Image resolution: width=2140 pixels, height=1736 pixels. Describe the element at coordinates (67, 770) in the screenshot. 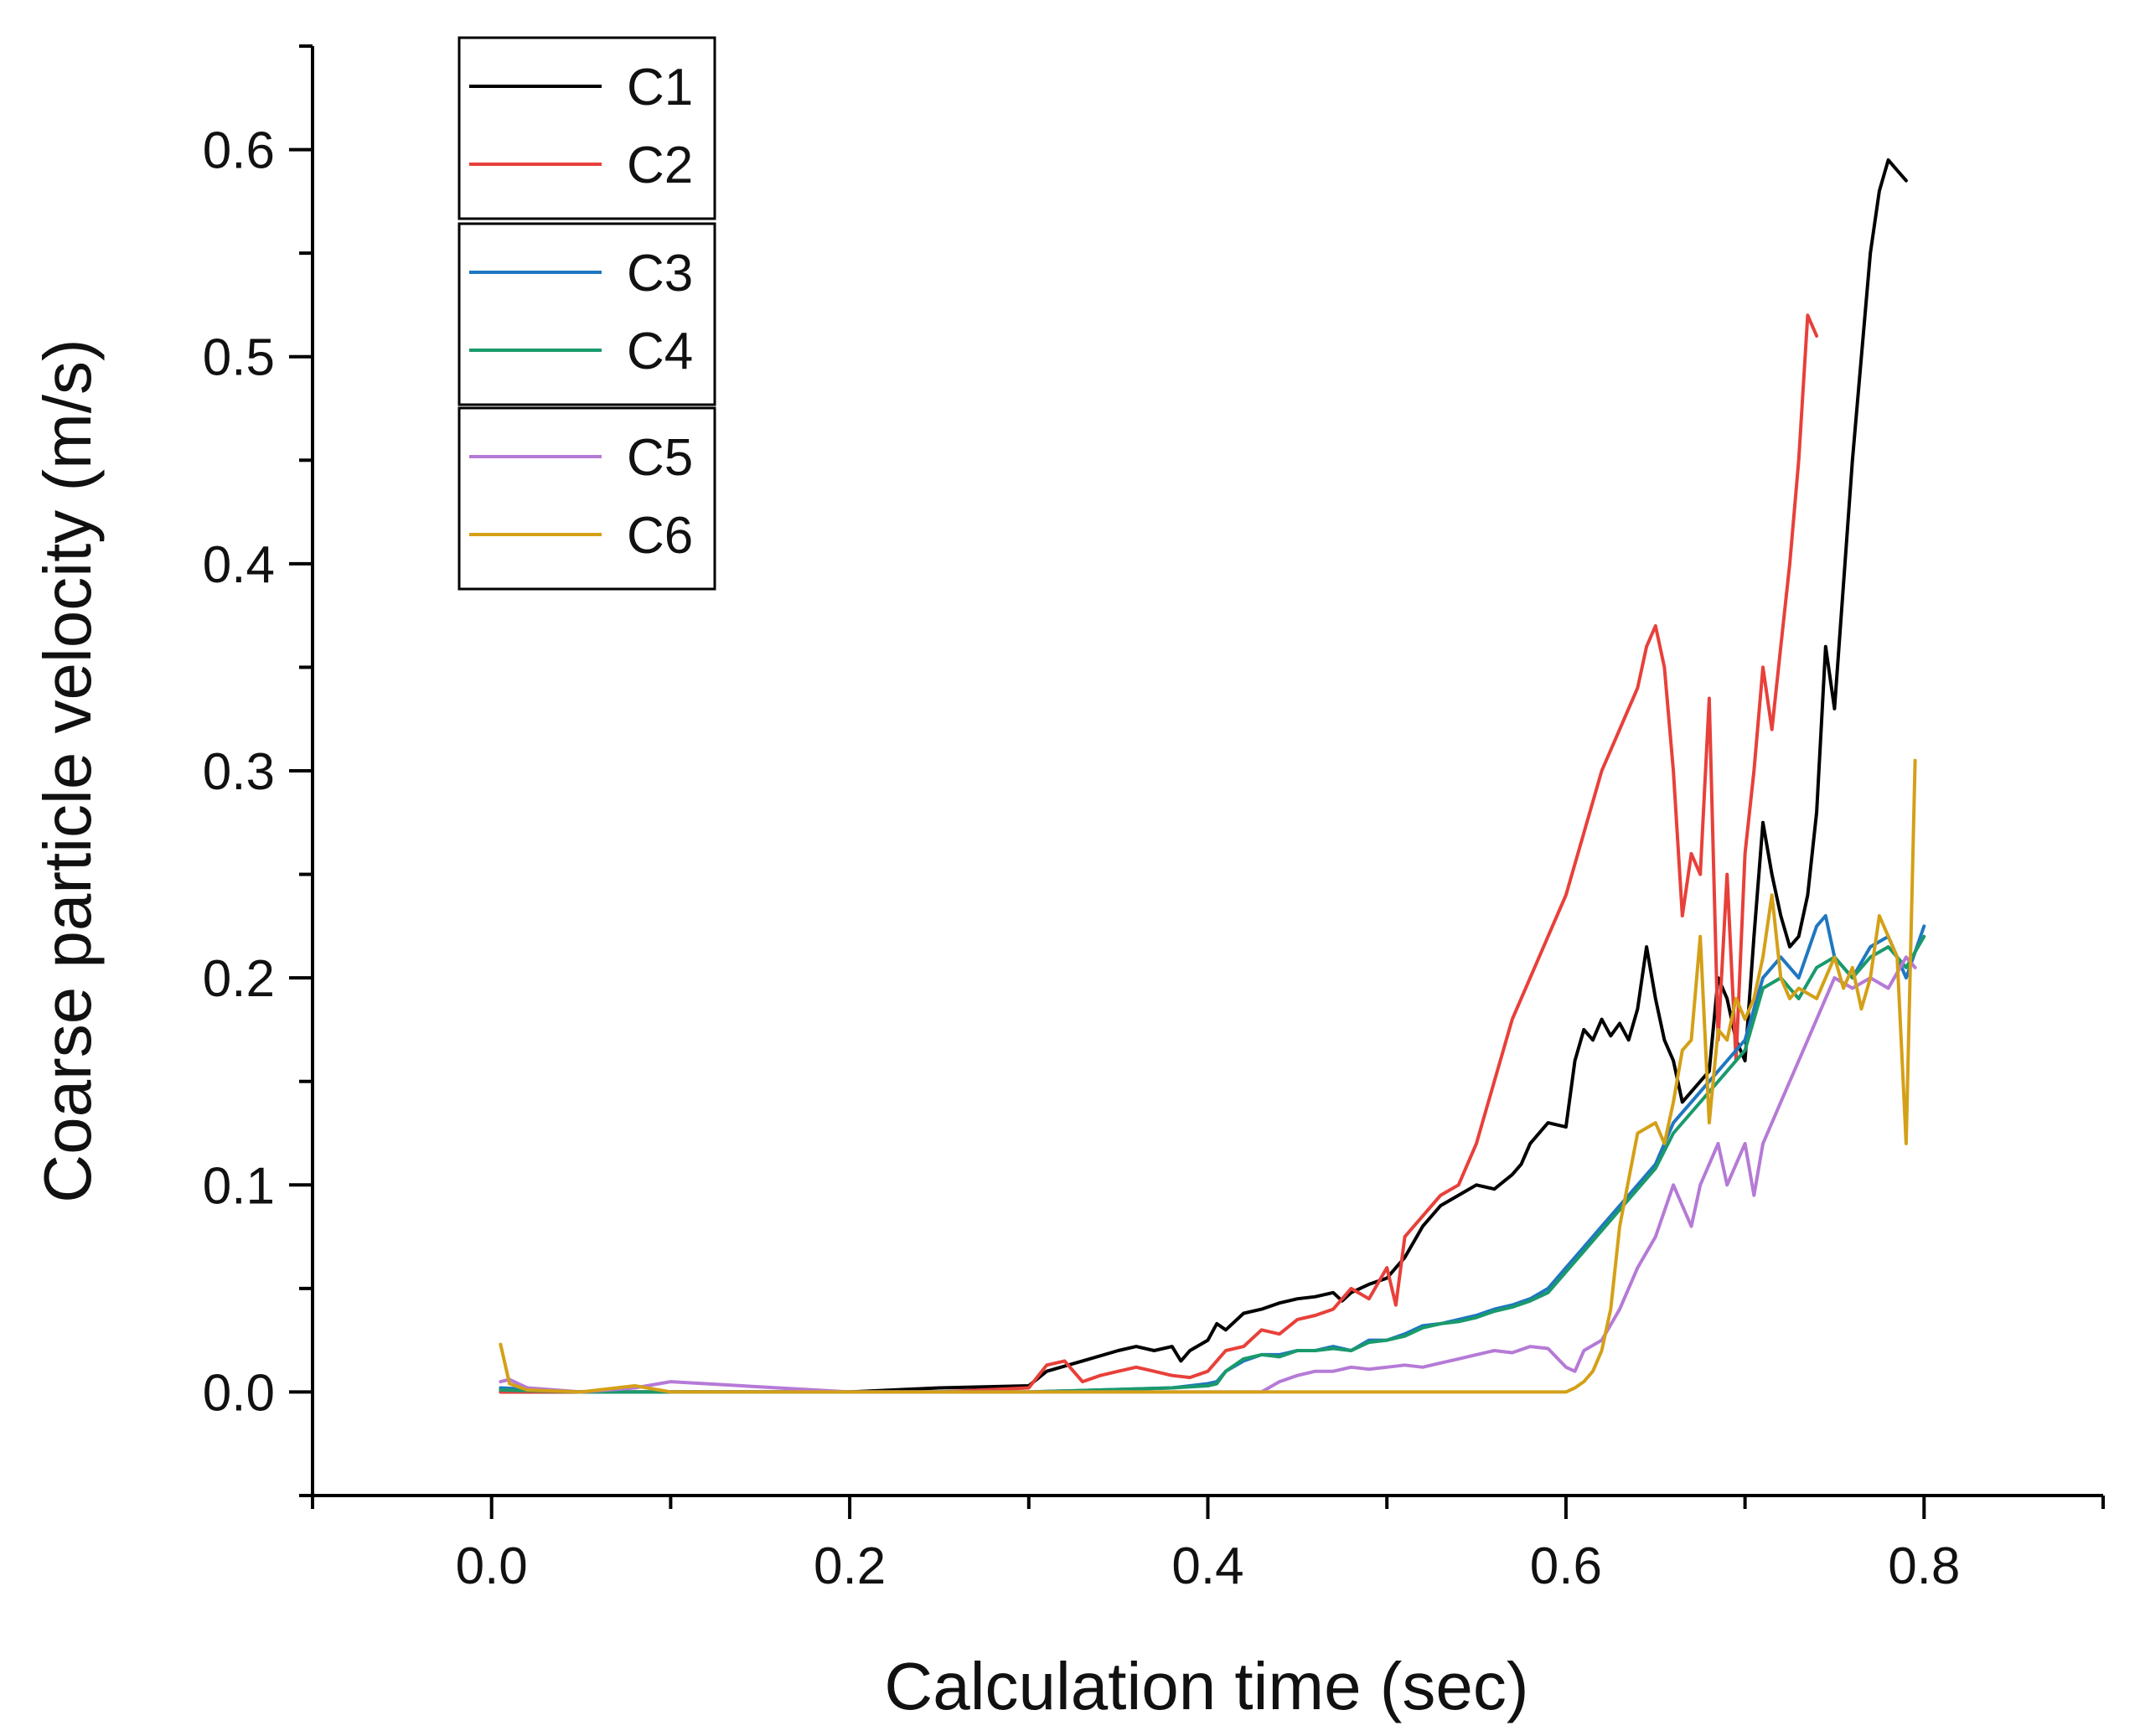

I see `y-axis-title: Coarse particle velocity (m/s)` at that location.